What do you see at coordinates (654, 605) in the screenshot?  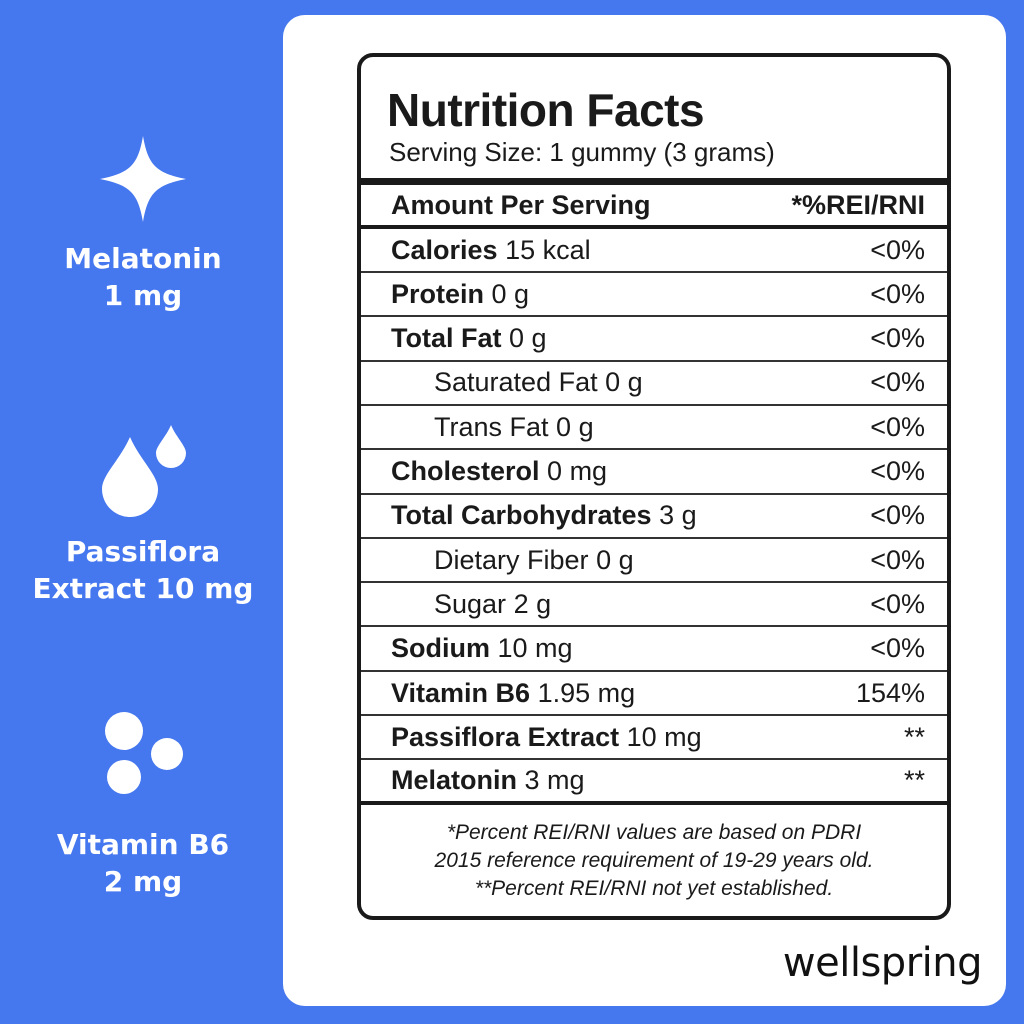 I see `nutrient-row: Sugar 2 g <0%` at bounding box center [654, 605].